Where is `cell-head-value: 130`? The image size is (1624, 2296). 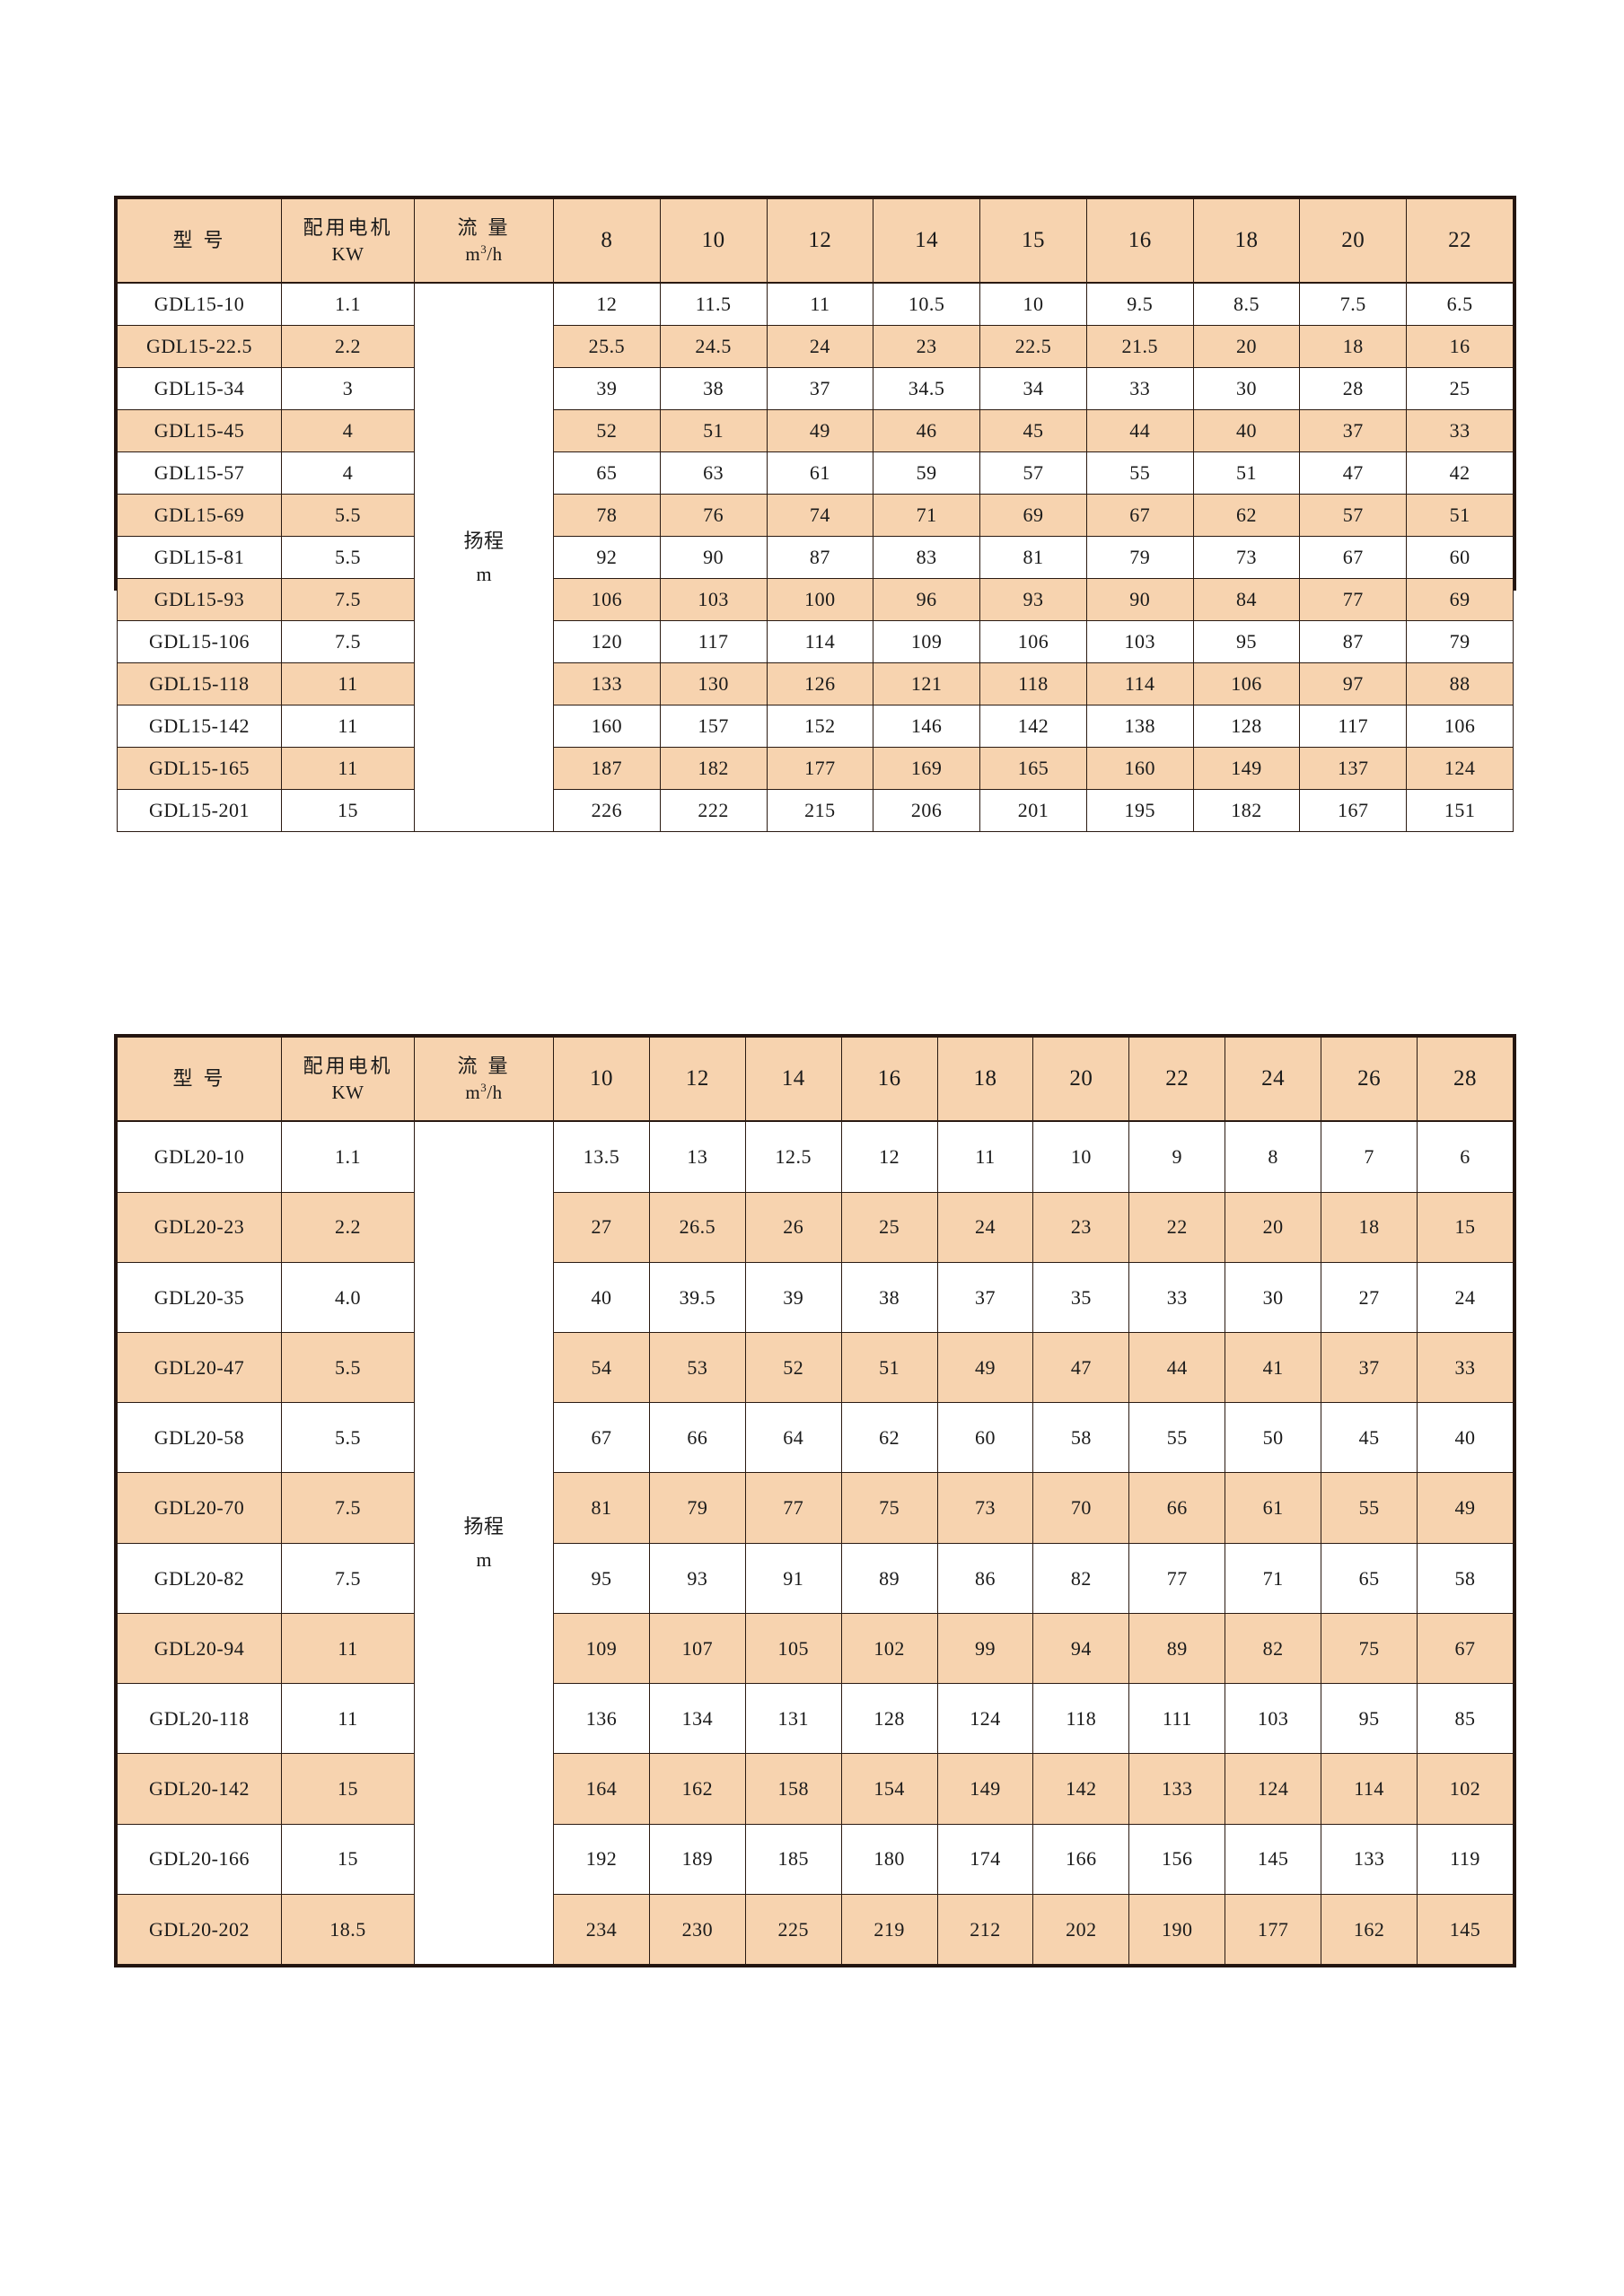 cell-head-value: 130 is located at coordinates (713, 684).